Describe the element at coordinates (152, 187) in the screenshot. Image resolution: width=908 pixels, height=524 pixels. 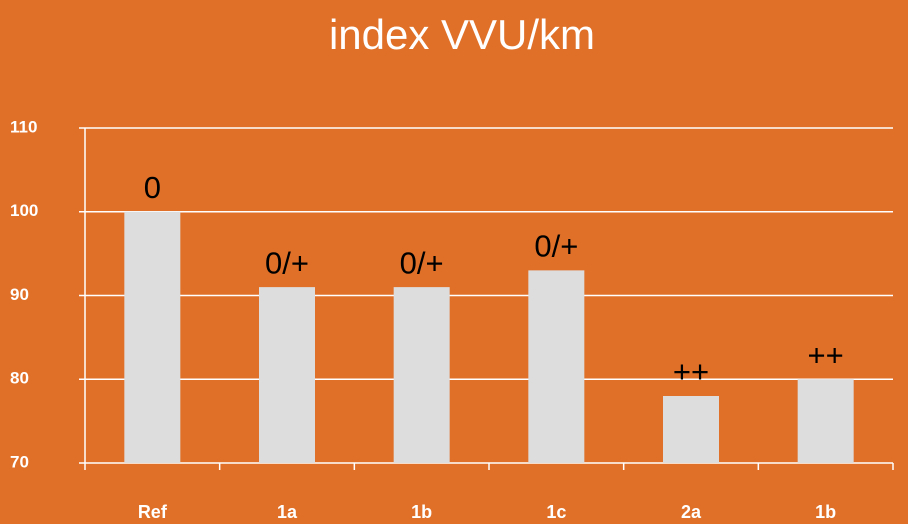
I see `data-annotation: 0` at that location.